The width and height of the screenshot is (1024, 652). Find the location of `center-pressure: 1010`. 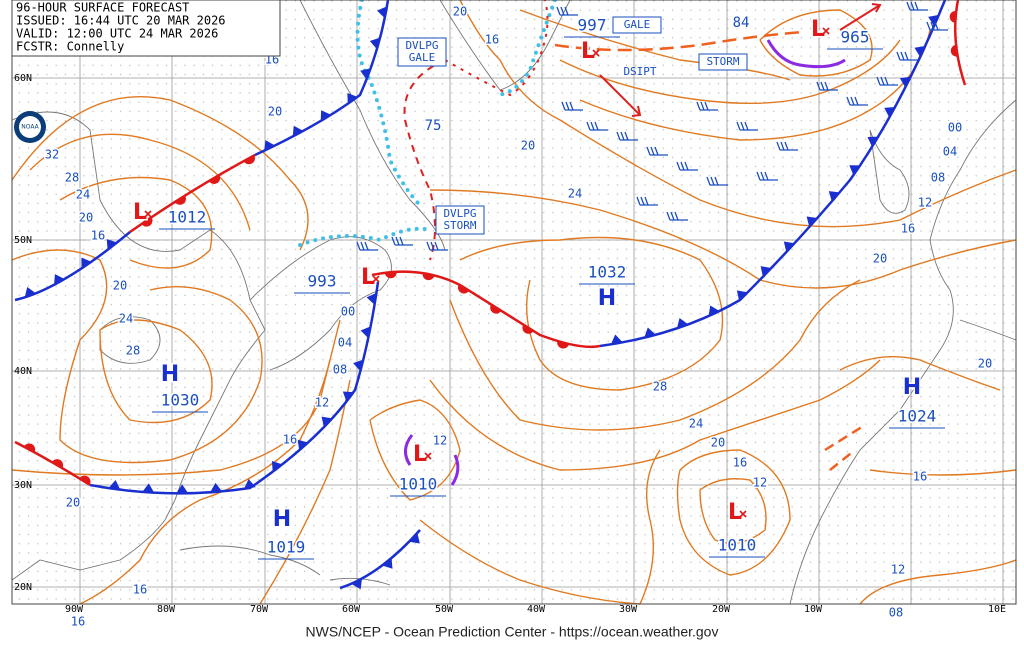

center-pressure: 1010 is located at coordinates (737, 545).